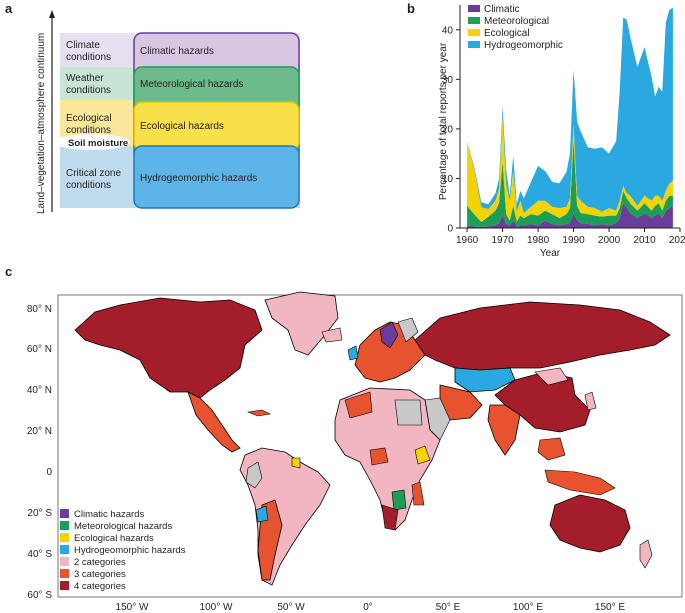  What do you see at coordinates (358, 405) in the screenshot?
I see `country-morocco-algeria` at bounding box center [358, 405].